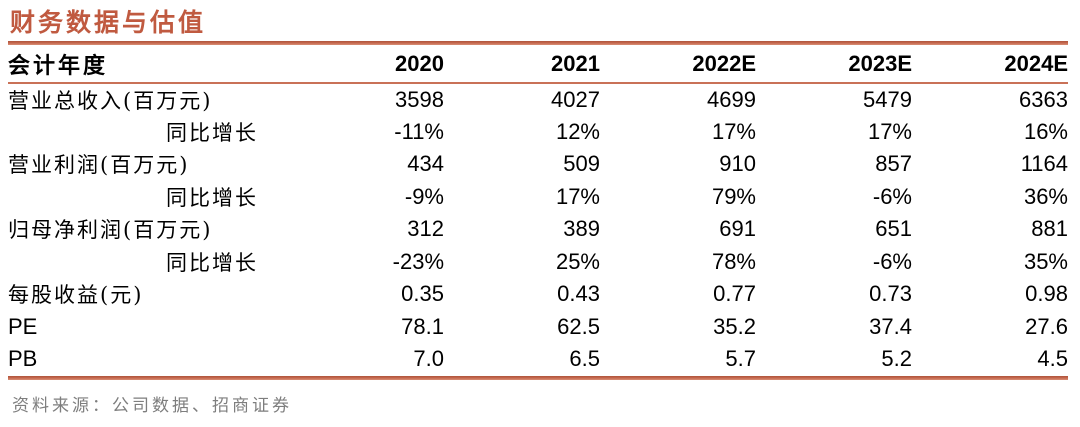  What do you see at coordinates (1049, 229) in the screenshot?
I see `row-value: 881` at bounding box center [1049, 229].